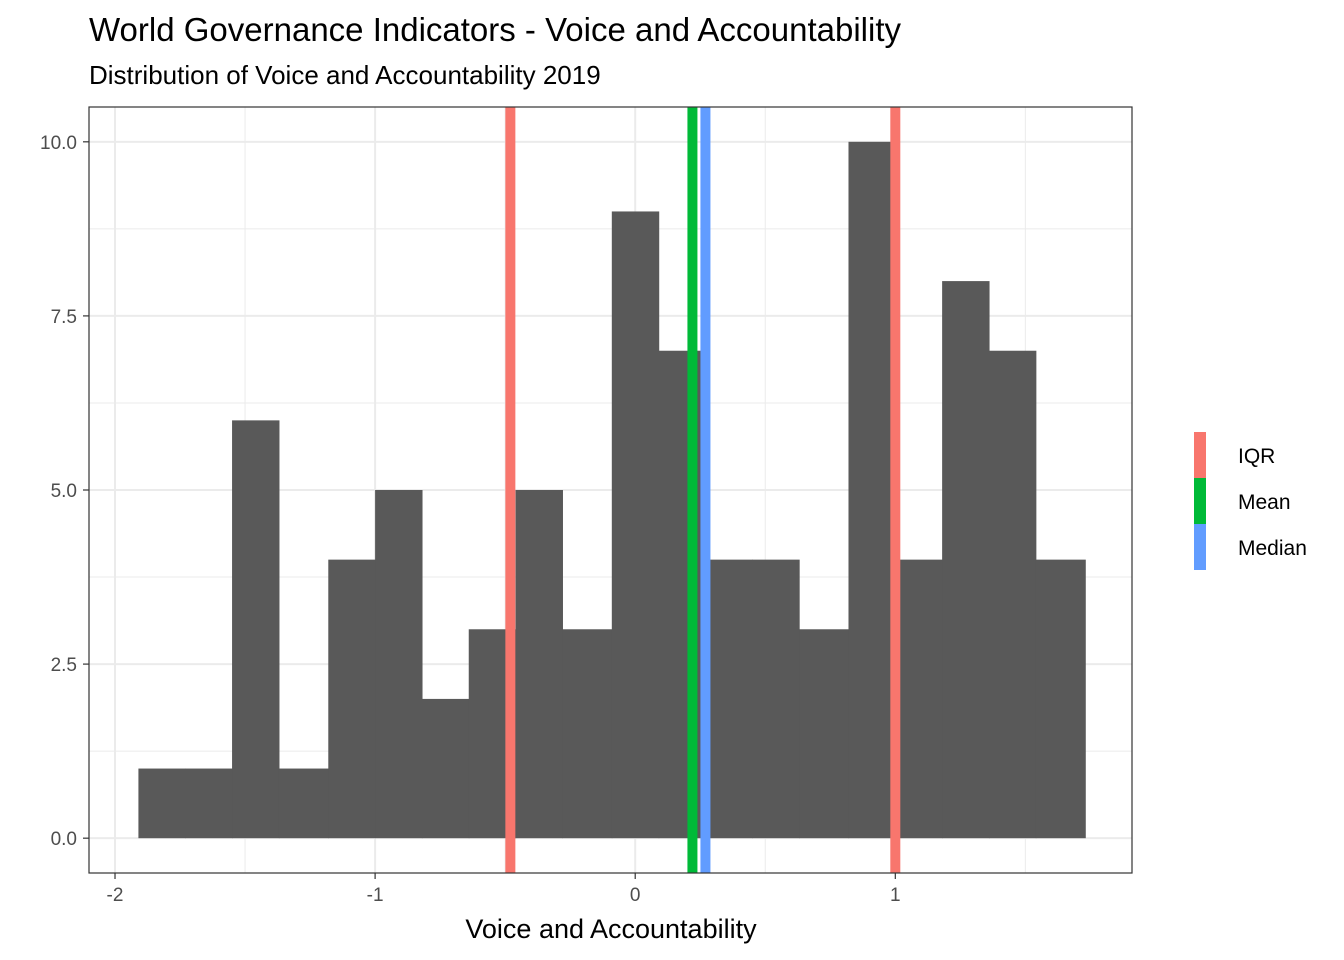 The image size is (1344, 960). I want to click on y-tick-label: 2.5, so click(64, 665).